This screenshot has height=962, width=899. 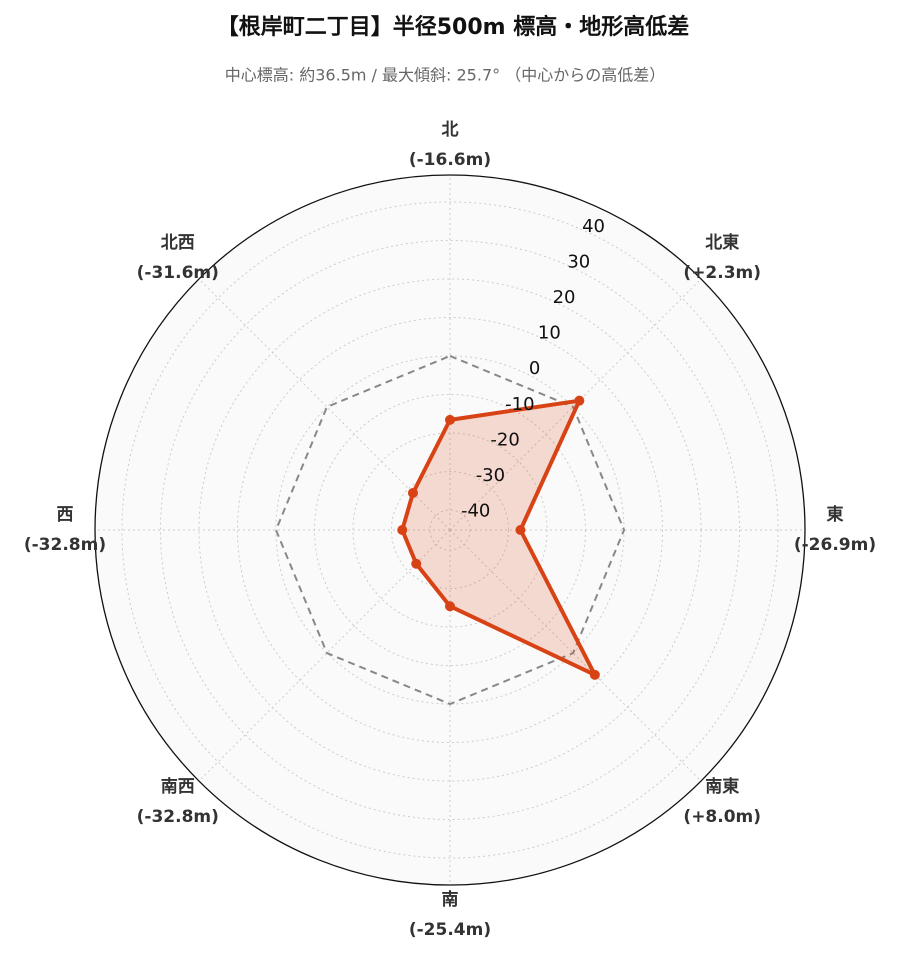 What do you see at coordinates (490, 475) in the screenshot?
I see `r-tick-label: -30` at bounding box center [490, 475].